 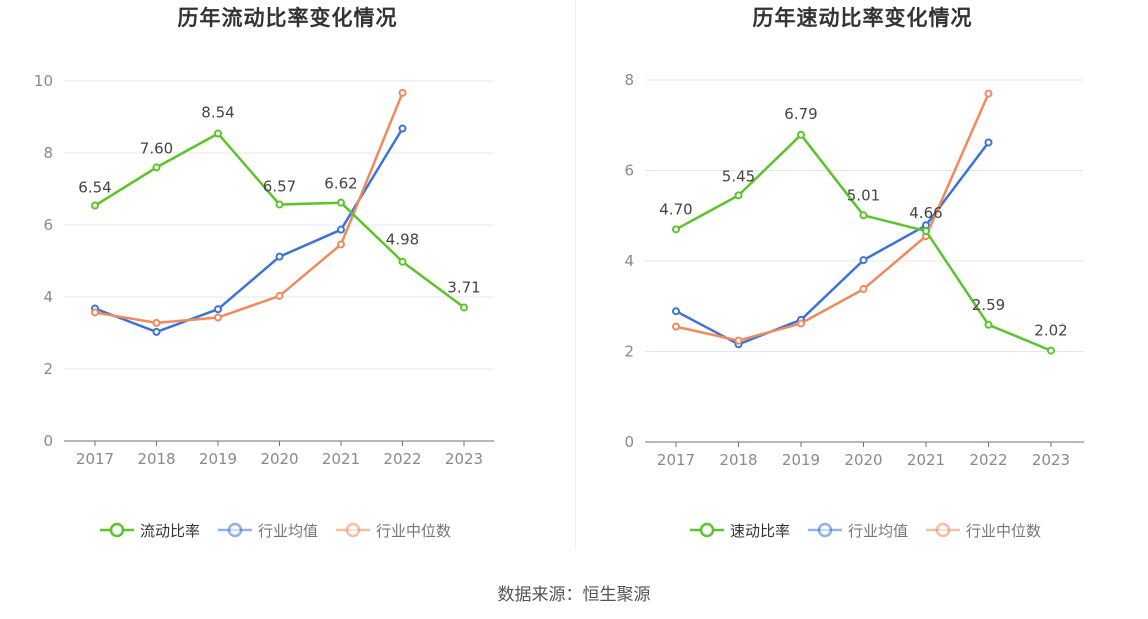 What do you see at coordinates (863, 195) in the screenshot?
I see `data-label: 5.01` at bounding box center [863, 195].